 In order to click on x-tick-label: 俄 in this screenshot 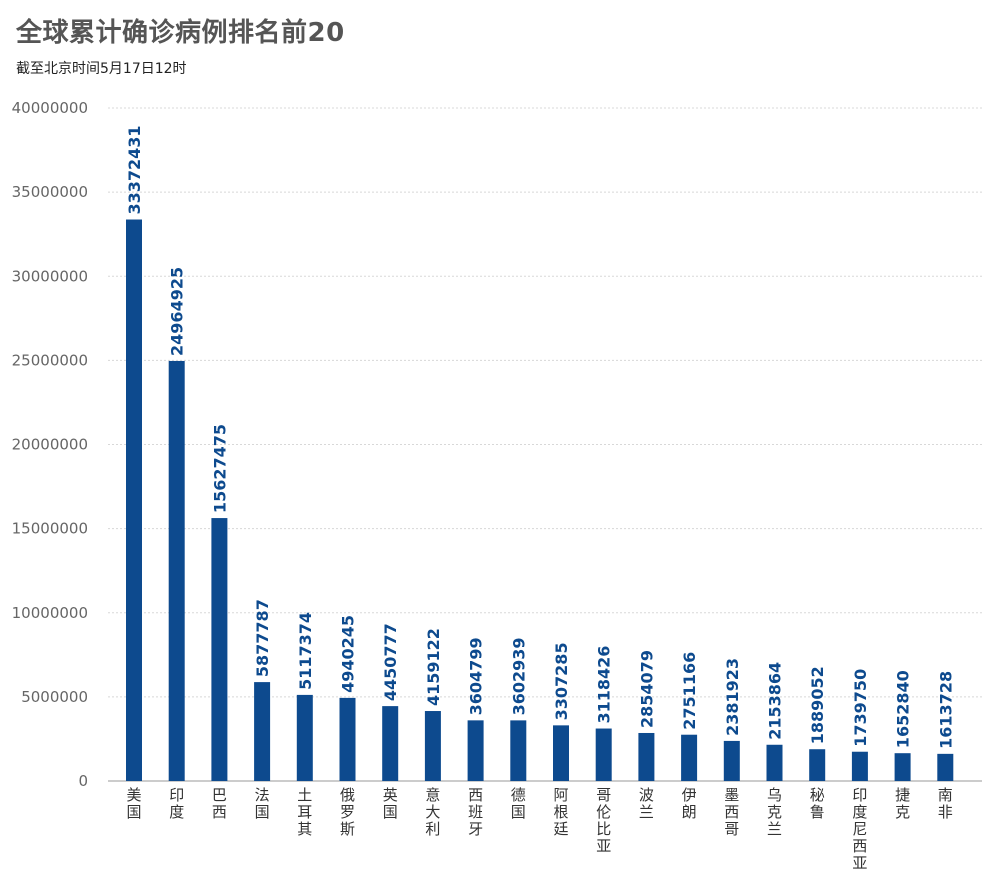, I will do `click(347, 795)`.